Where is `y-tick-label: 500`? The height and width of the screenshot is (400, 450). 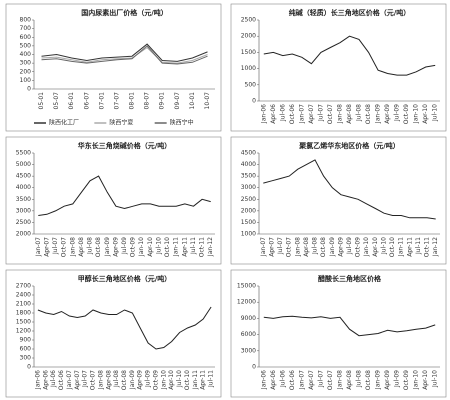 y-tick-label: 500 is located at coordinates (26, 45).